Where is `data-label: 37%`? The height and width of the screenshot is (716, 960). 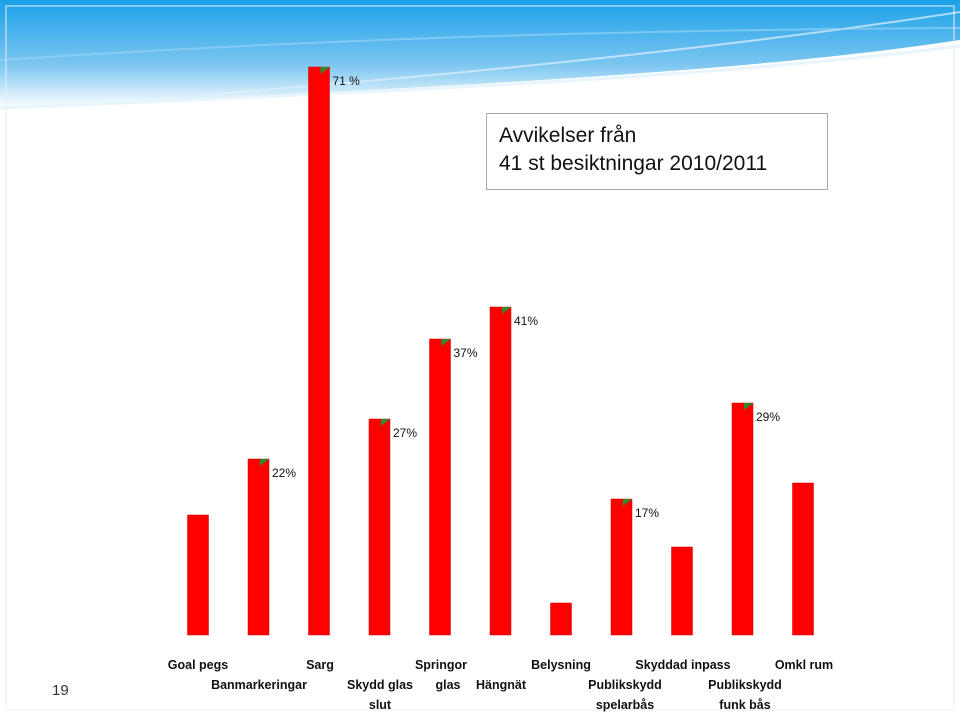
data-label: 37% is located at coordinates (466, 353).